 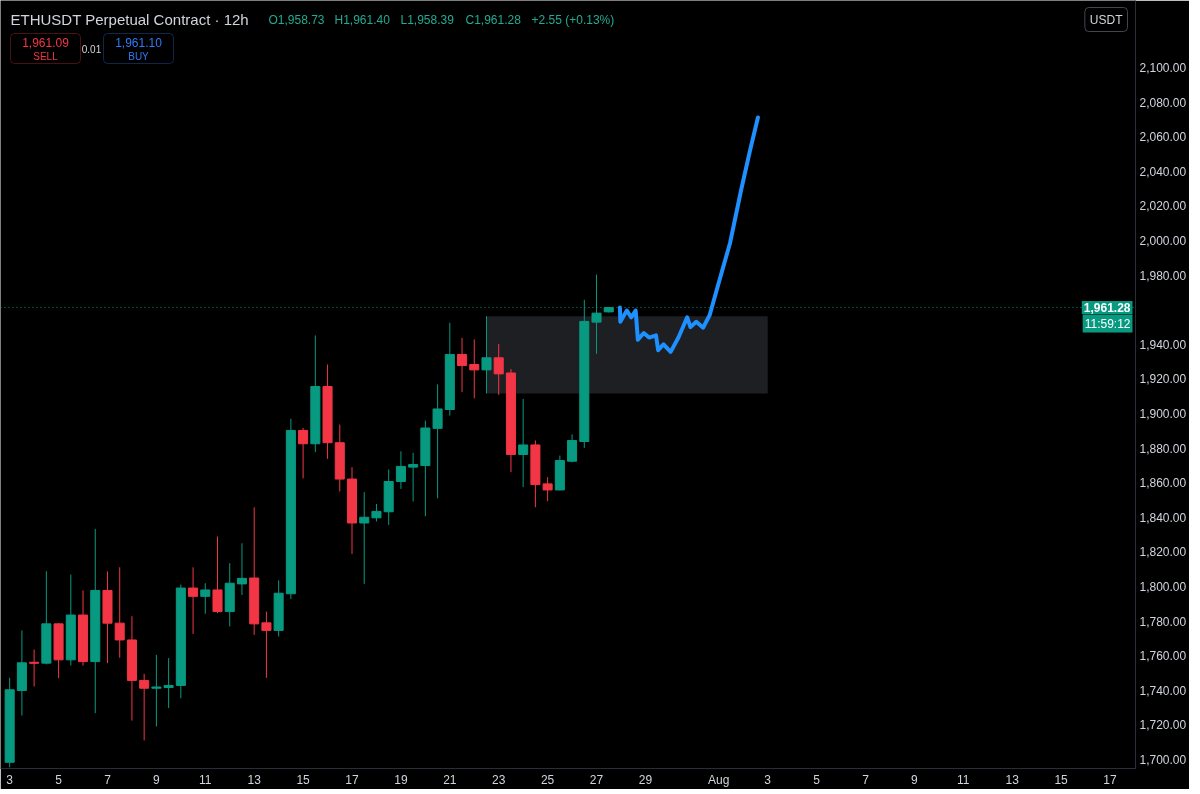 What do you see at coordinates (46, 43) in the screenshot?
I see `annotation: 1,961.09` at bounding box center [46, 43].